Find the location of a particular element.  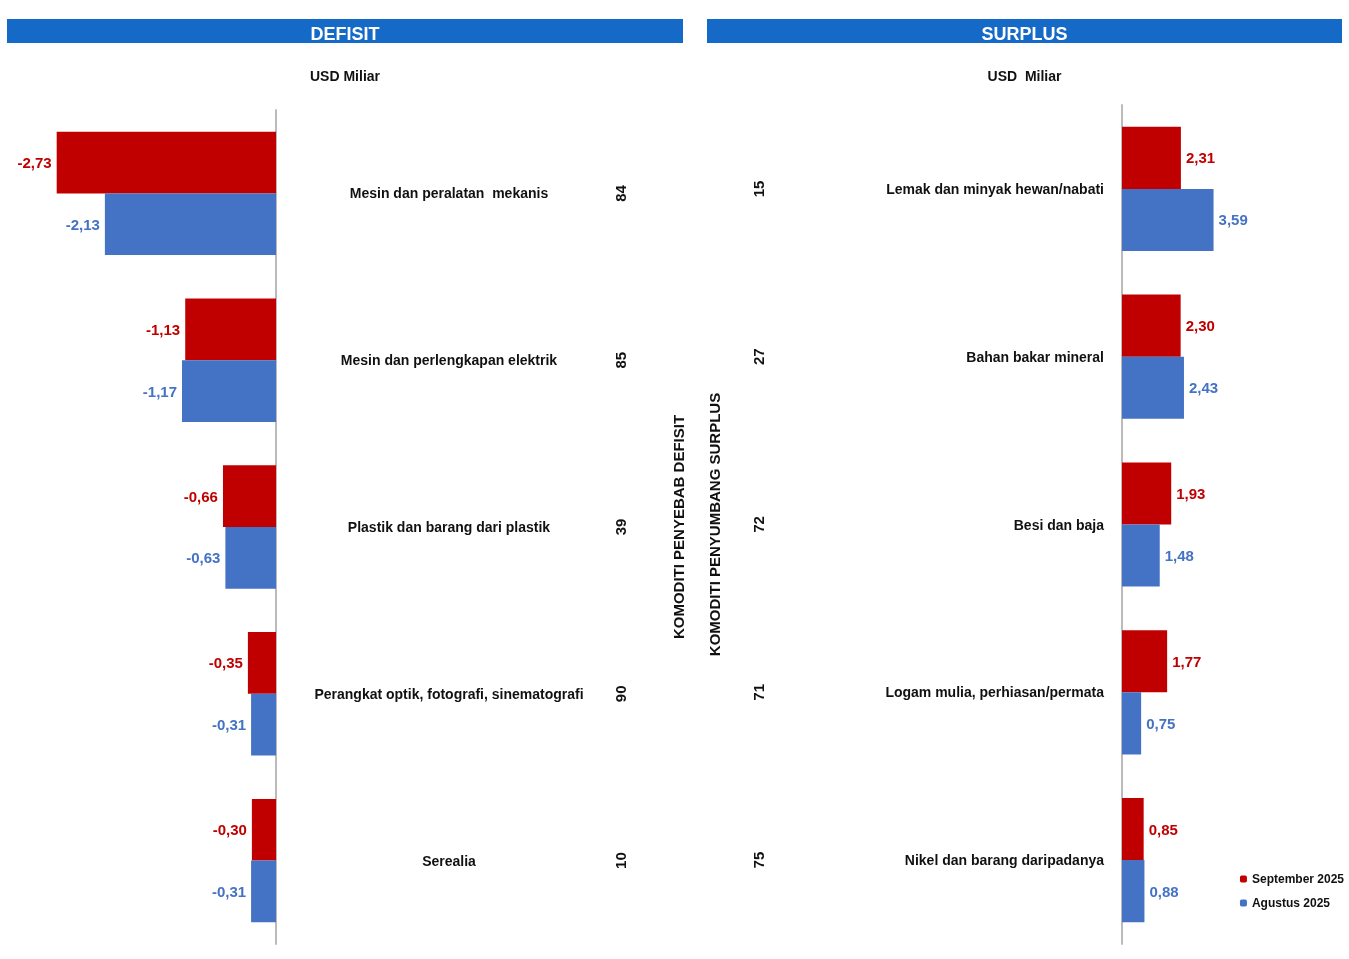

data-label: 1,77 is located at coordinates (1187, 661).